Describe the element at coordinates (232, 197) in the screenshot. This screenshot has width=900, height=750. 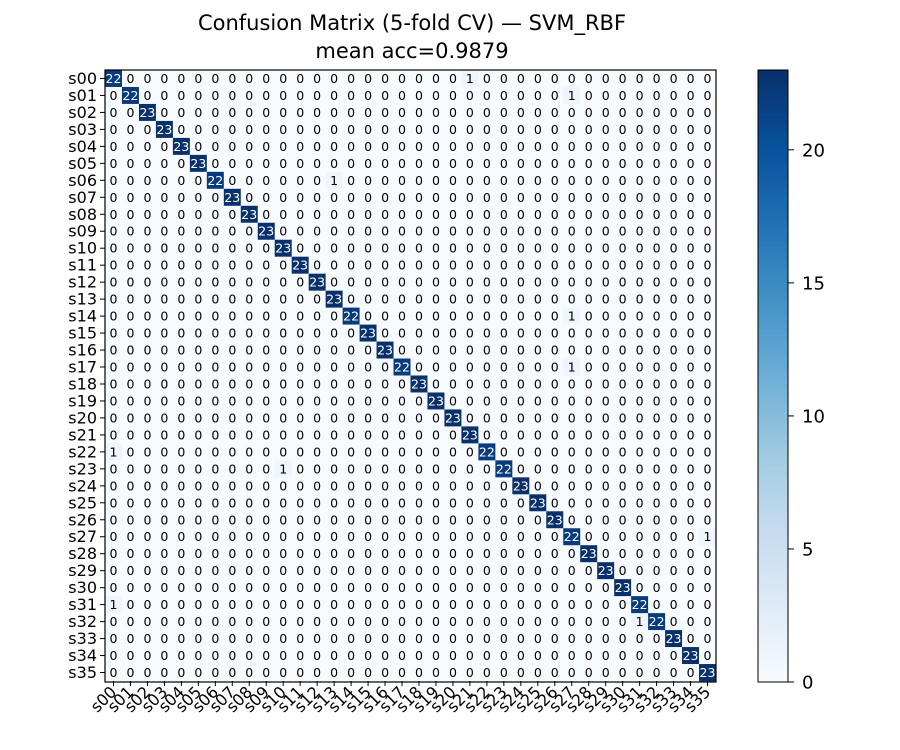
I see `cell-value-label: 23` at that location.